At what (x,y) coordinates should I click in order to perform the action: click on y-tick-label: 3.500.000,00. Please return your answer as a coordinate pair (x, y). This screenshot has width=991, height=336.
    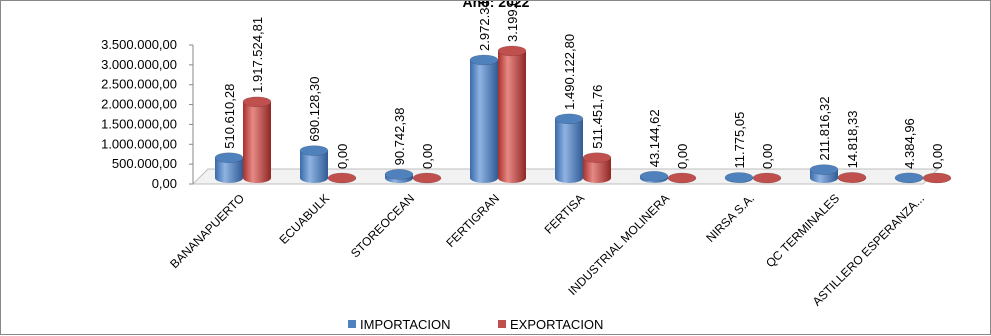
    Looking at the image, I should click on (139, 44).